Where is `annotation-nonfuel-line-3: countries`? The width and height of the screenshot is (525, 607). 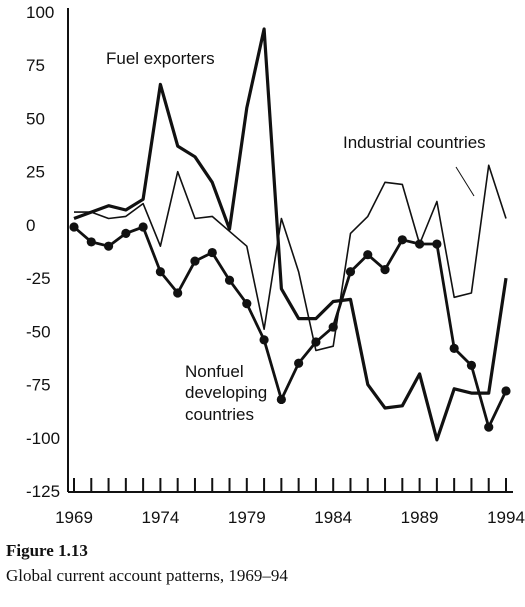
annotation-nonfuel-line-3: countries is located at coordinates (219, 414).